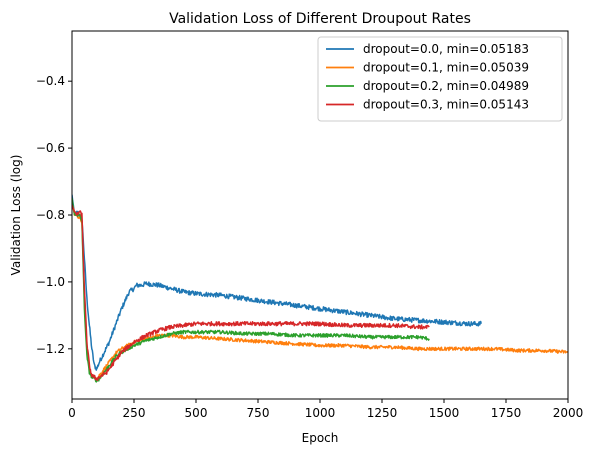  What do you see at coordinates (50, 215) in the screenshot?
I see `y-tick-label: −0.8` at bounding box center [50, 215].